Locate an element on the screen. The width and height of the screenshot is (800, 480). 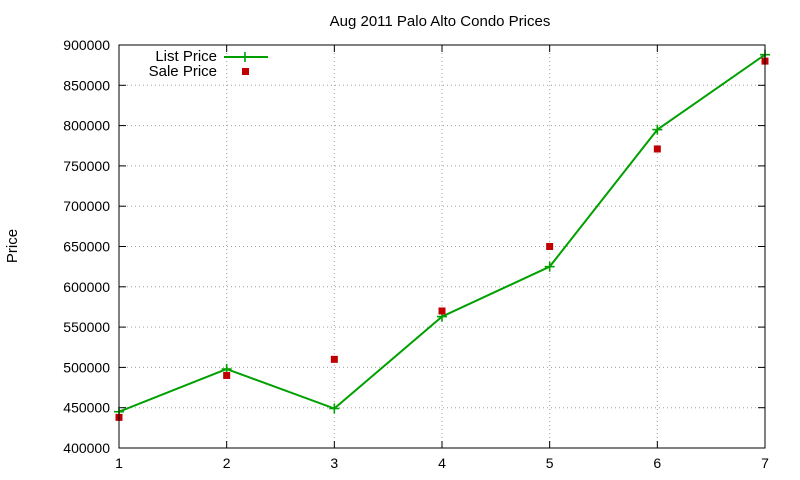
x-tick-label: 6 is located at coordinates (657, 463).